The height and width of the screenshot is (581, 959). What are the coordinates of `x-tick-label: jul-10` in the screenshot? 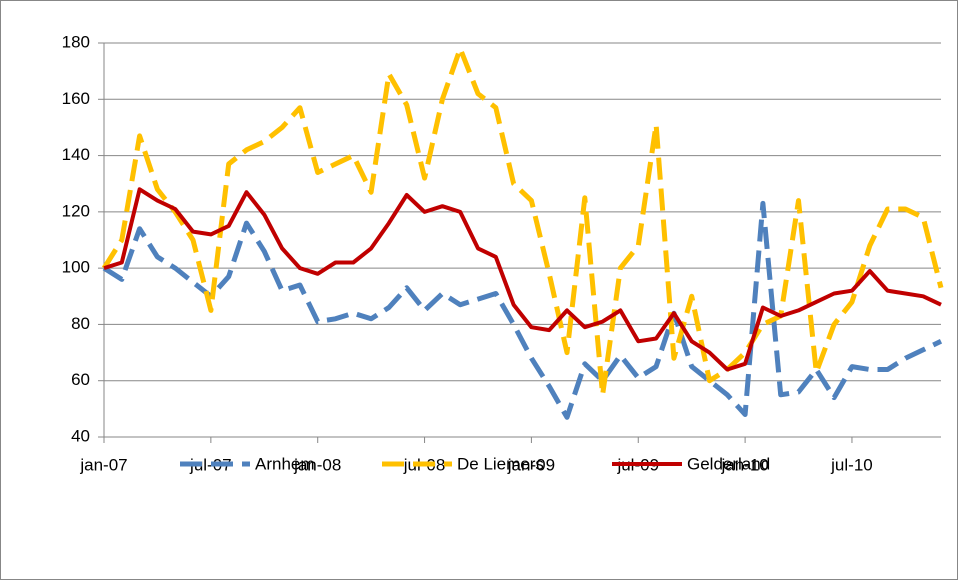 It's located at (851, 464).